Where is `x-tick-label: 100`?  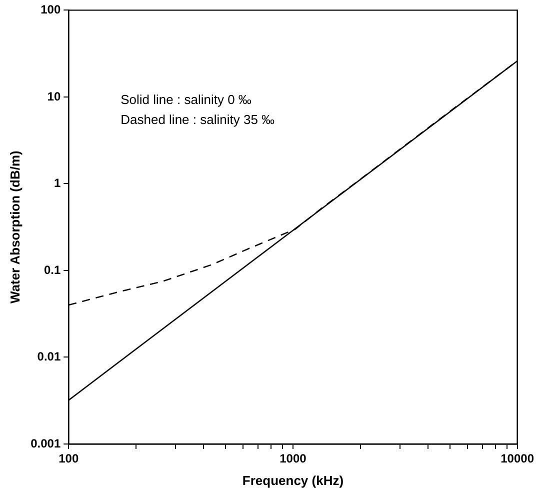 x-tick-label: 100 is located at coordinates (68, 459).